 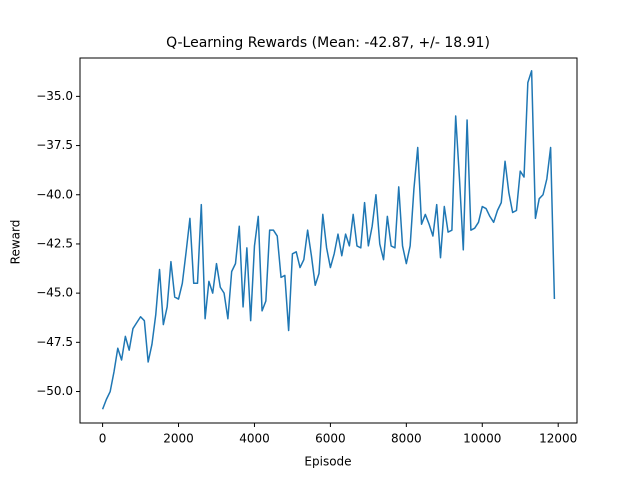 What do you see at coordinates (178, 439) in the screenshot?
I see `x-tick-label: 2000` at bounding box center [178, 439].